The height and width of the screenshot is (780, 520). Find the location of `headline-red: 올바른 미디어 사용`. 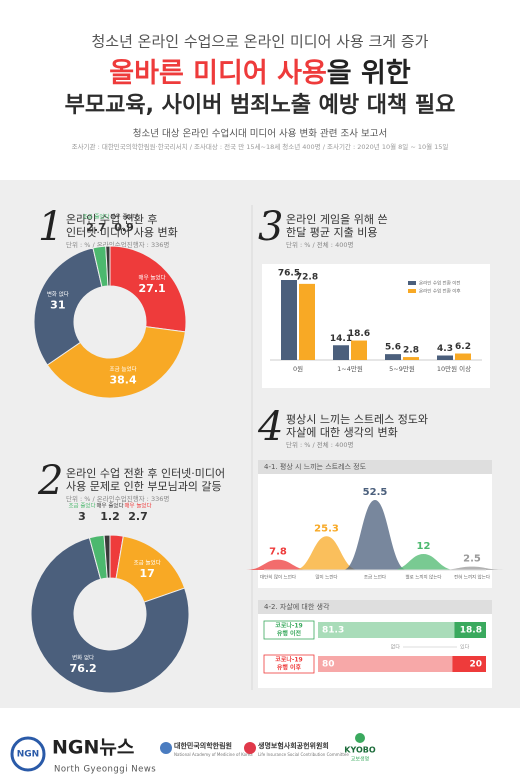

headline-red: 올바른 미디어 사용 is located at coordinates (218, 73).